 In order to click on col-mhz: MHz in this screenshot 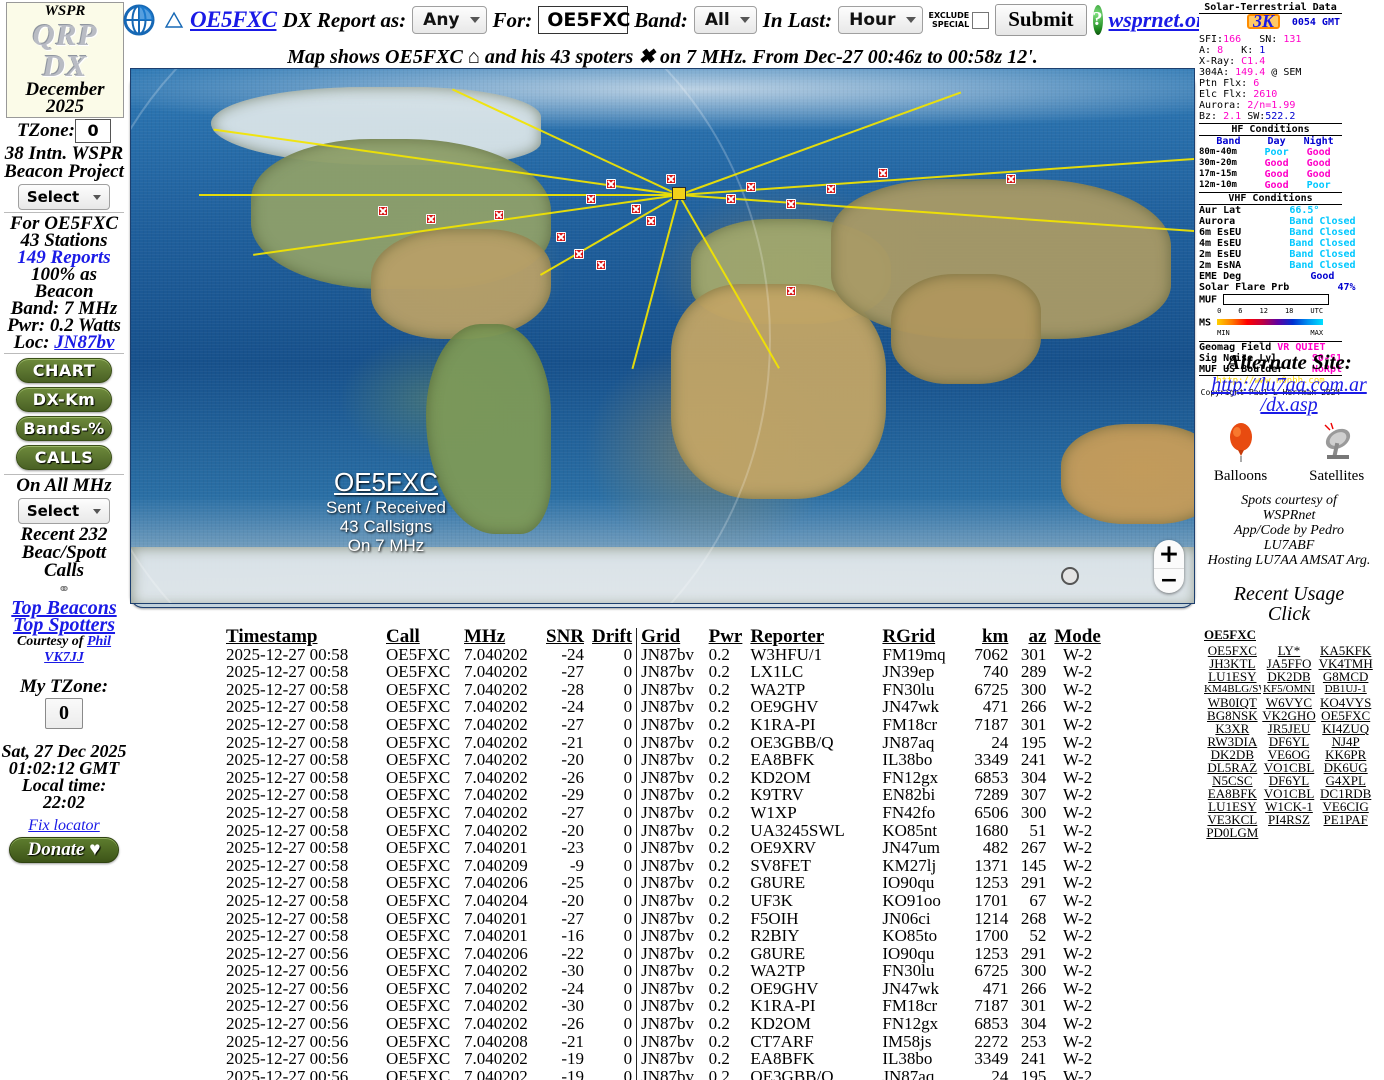, I will do `click(485, 636)`.